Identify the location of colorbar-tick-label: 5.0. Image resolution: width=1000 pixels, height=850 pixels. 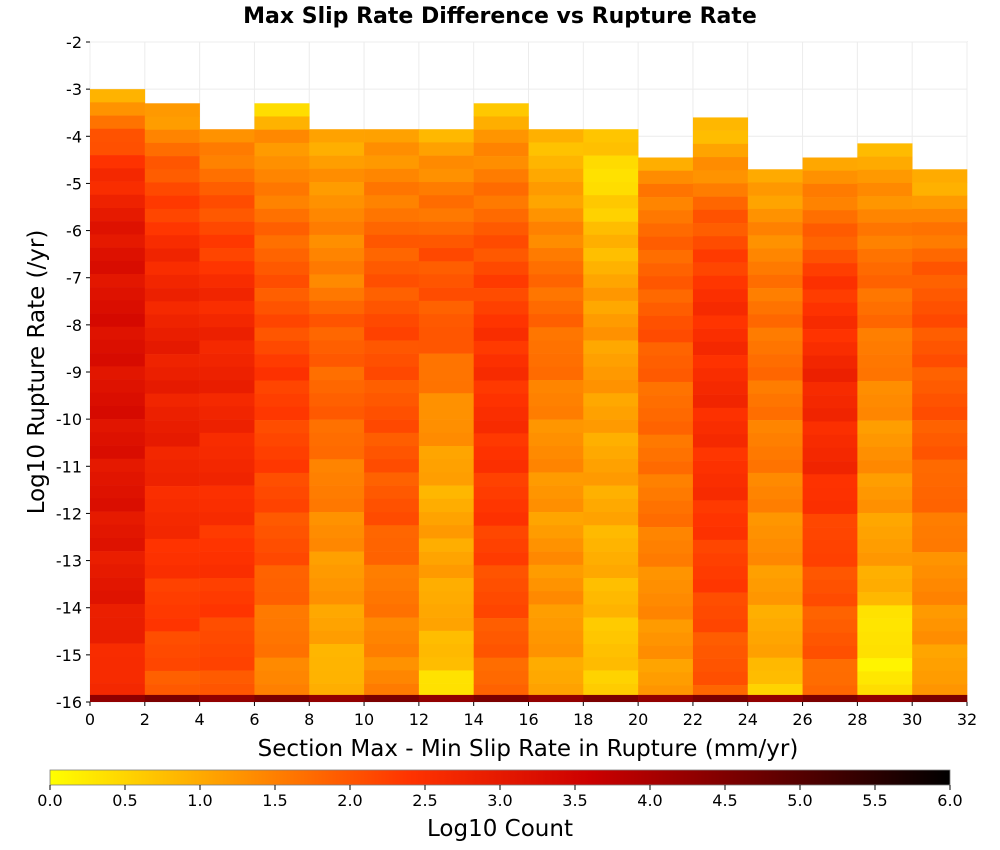
(799, 800).